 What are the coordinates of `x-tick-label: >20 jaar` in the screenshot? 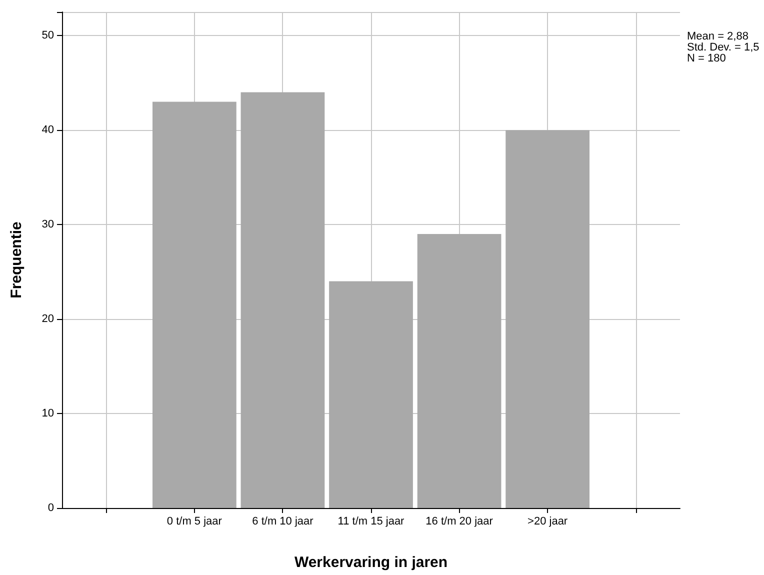 It's located at (548, 522).